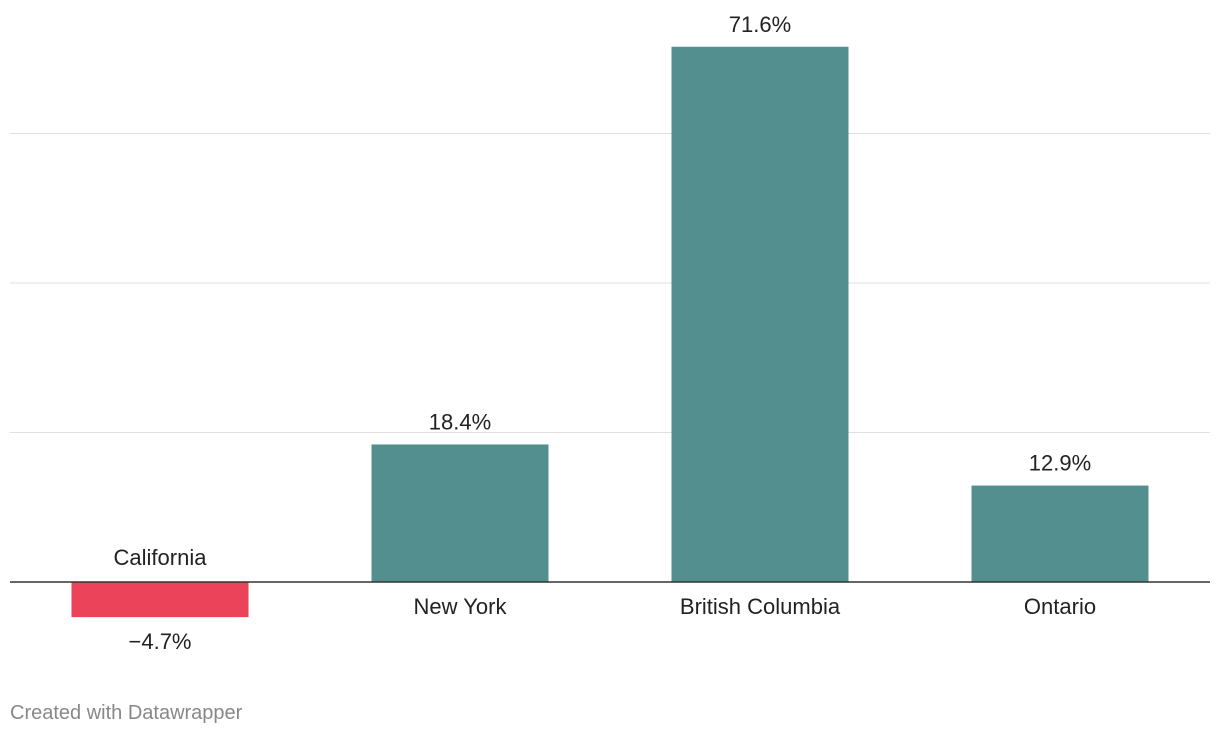 This screenshot has height=738, width=1220. Describe the element at coordinates (160, 600) in the screenshot. I see `bar-california` at that location.